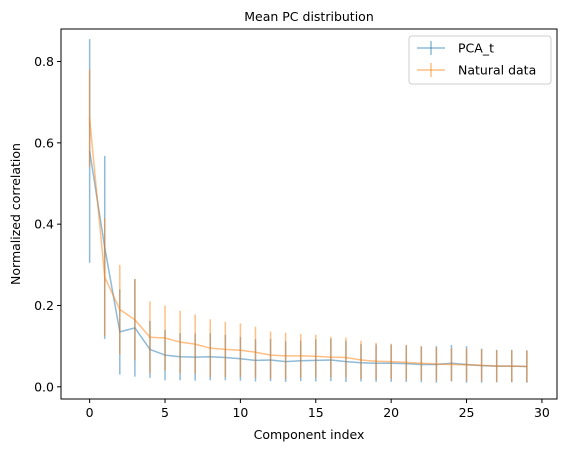 The width and height of the screenshot is (569, 452). I want to click on x-axis: 0 5 10 15 20 25 30, so click(318, 409).